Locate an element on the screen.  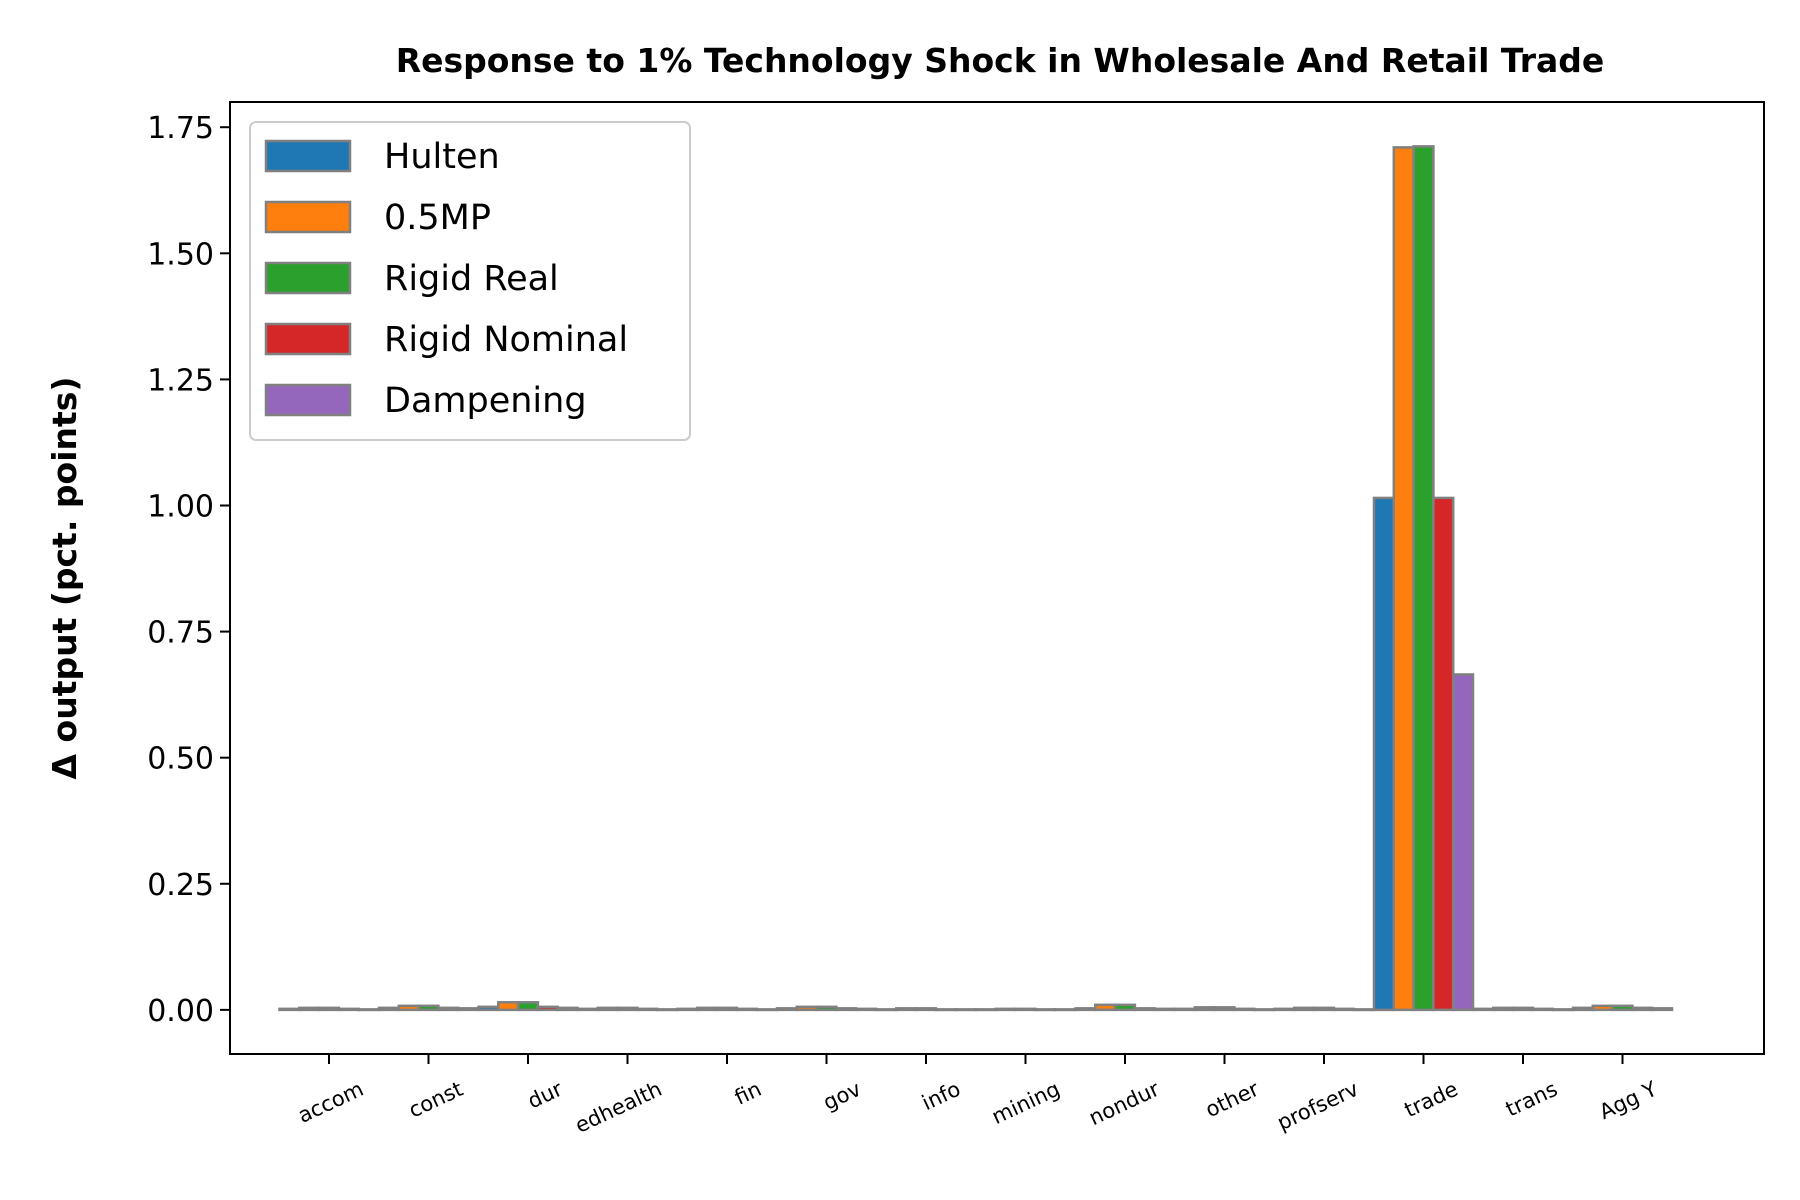
bar-rigid-real-gov is located at coordinates (826, 1008).